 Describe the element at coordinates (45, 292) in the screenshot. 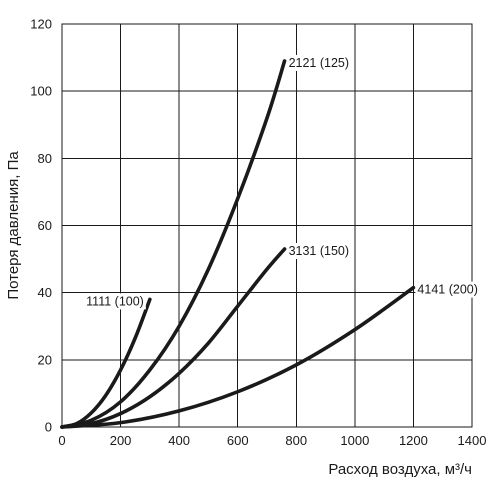

I see `y-tick-label: 40` at that location.